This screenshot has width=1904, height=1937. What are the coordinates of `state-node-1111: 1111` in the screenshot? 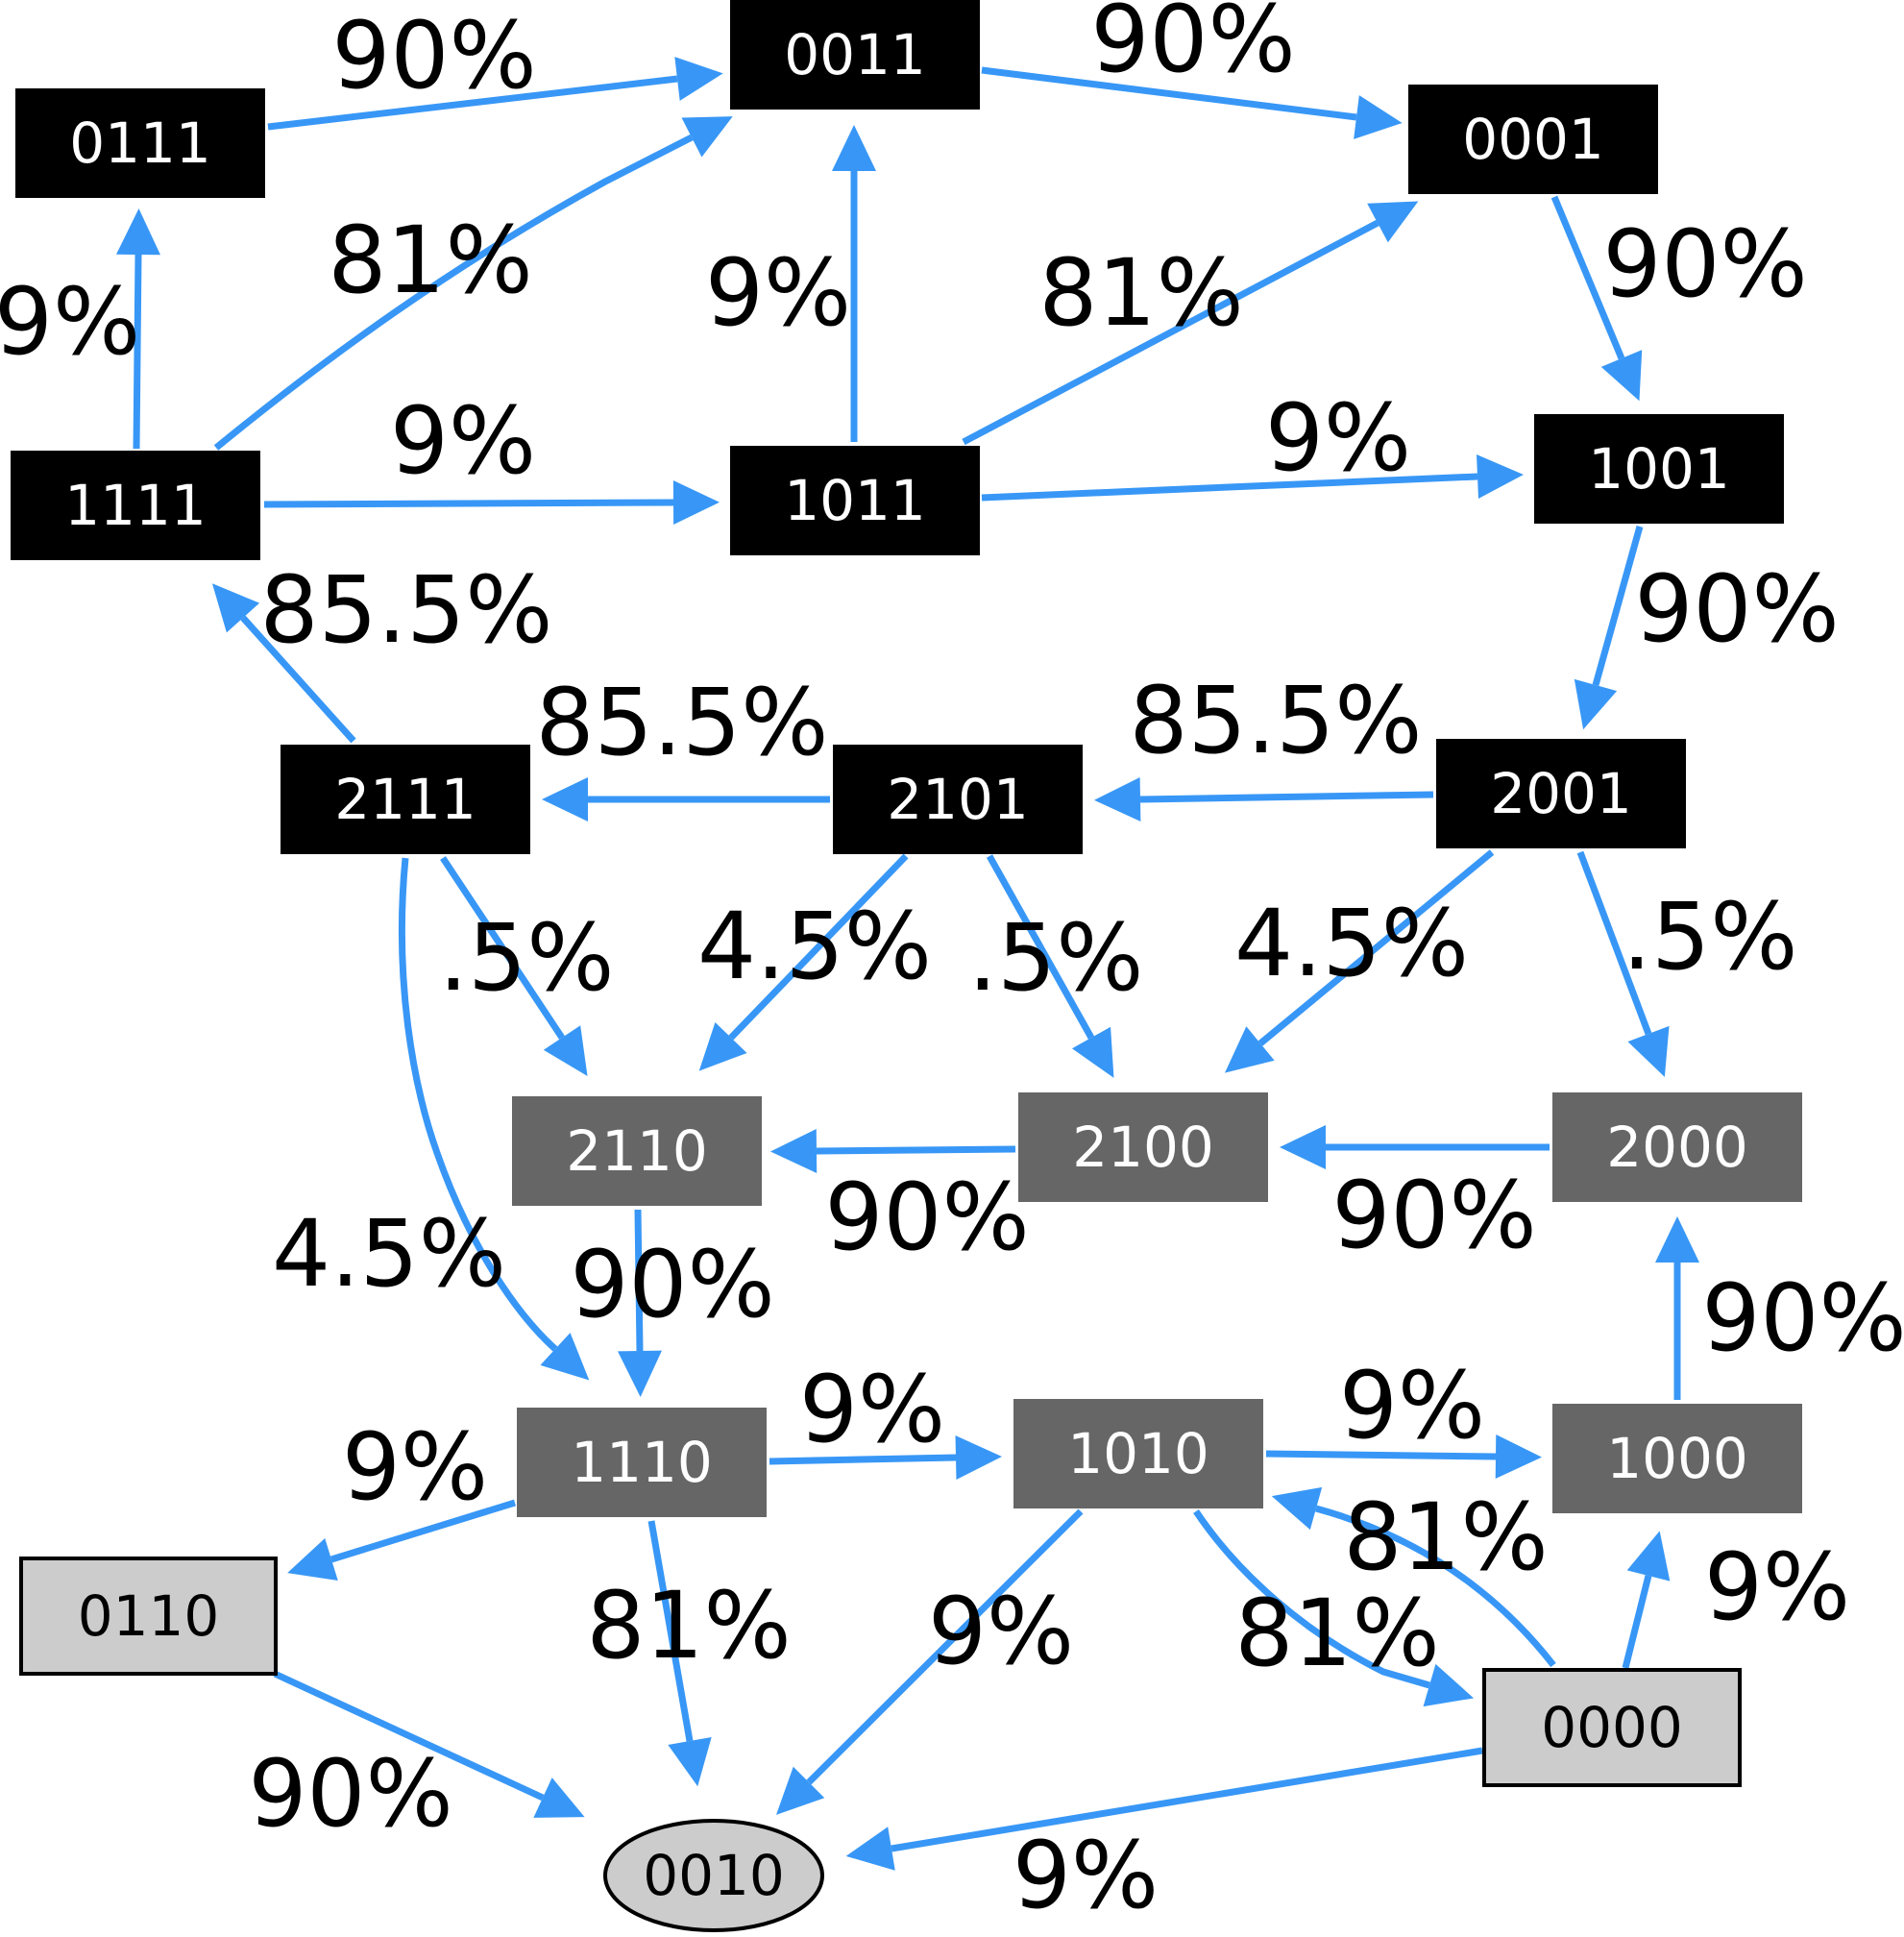 It's located at (136, 506).